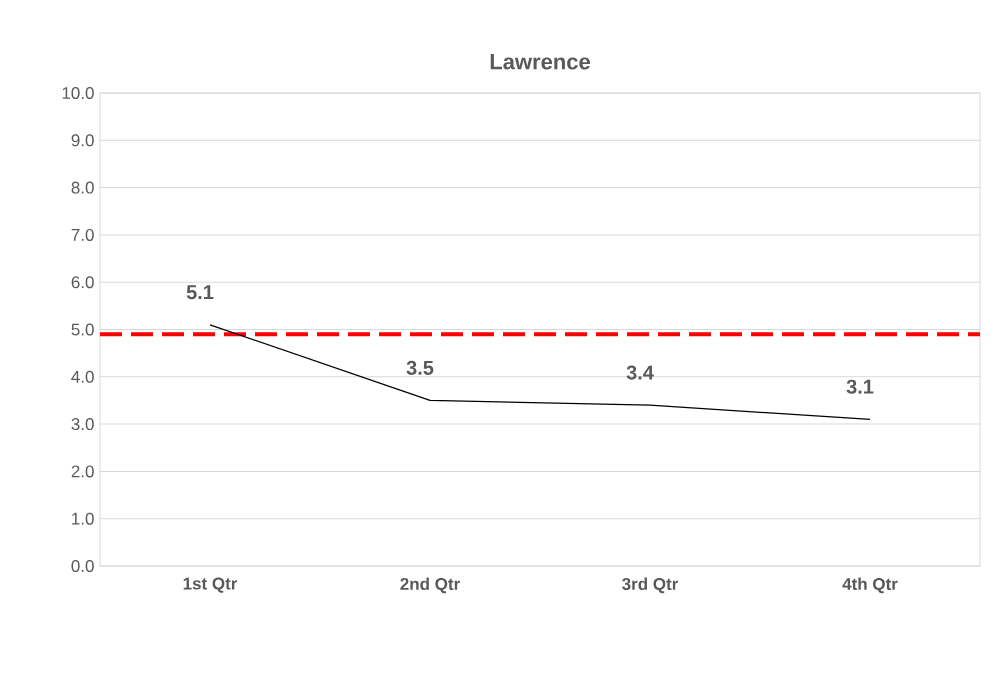  I want to click on x-tick-label: 2nd Qtr, so click(430, 585).